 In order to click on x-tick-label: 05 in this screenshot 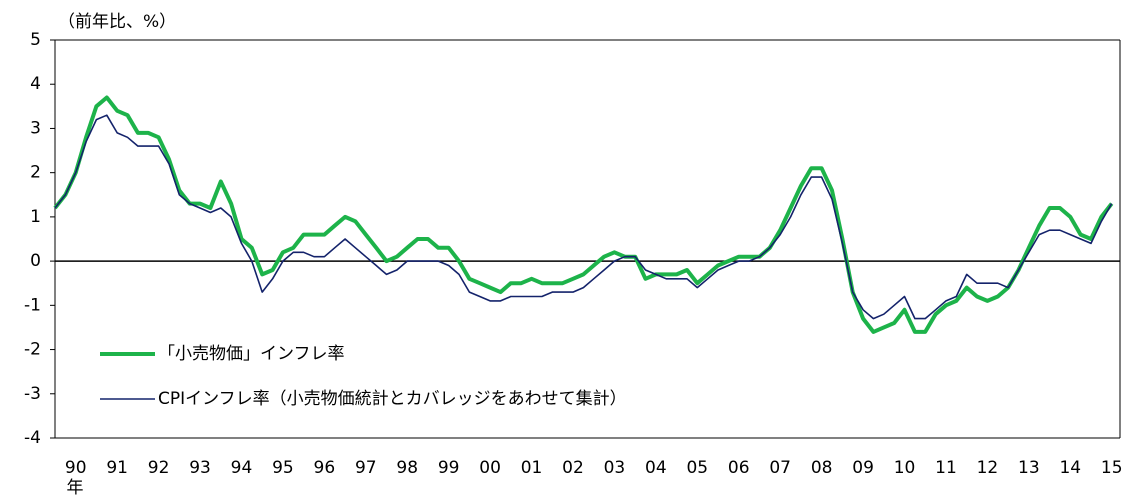, I will do `click(697, 468)`.